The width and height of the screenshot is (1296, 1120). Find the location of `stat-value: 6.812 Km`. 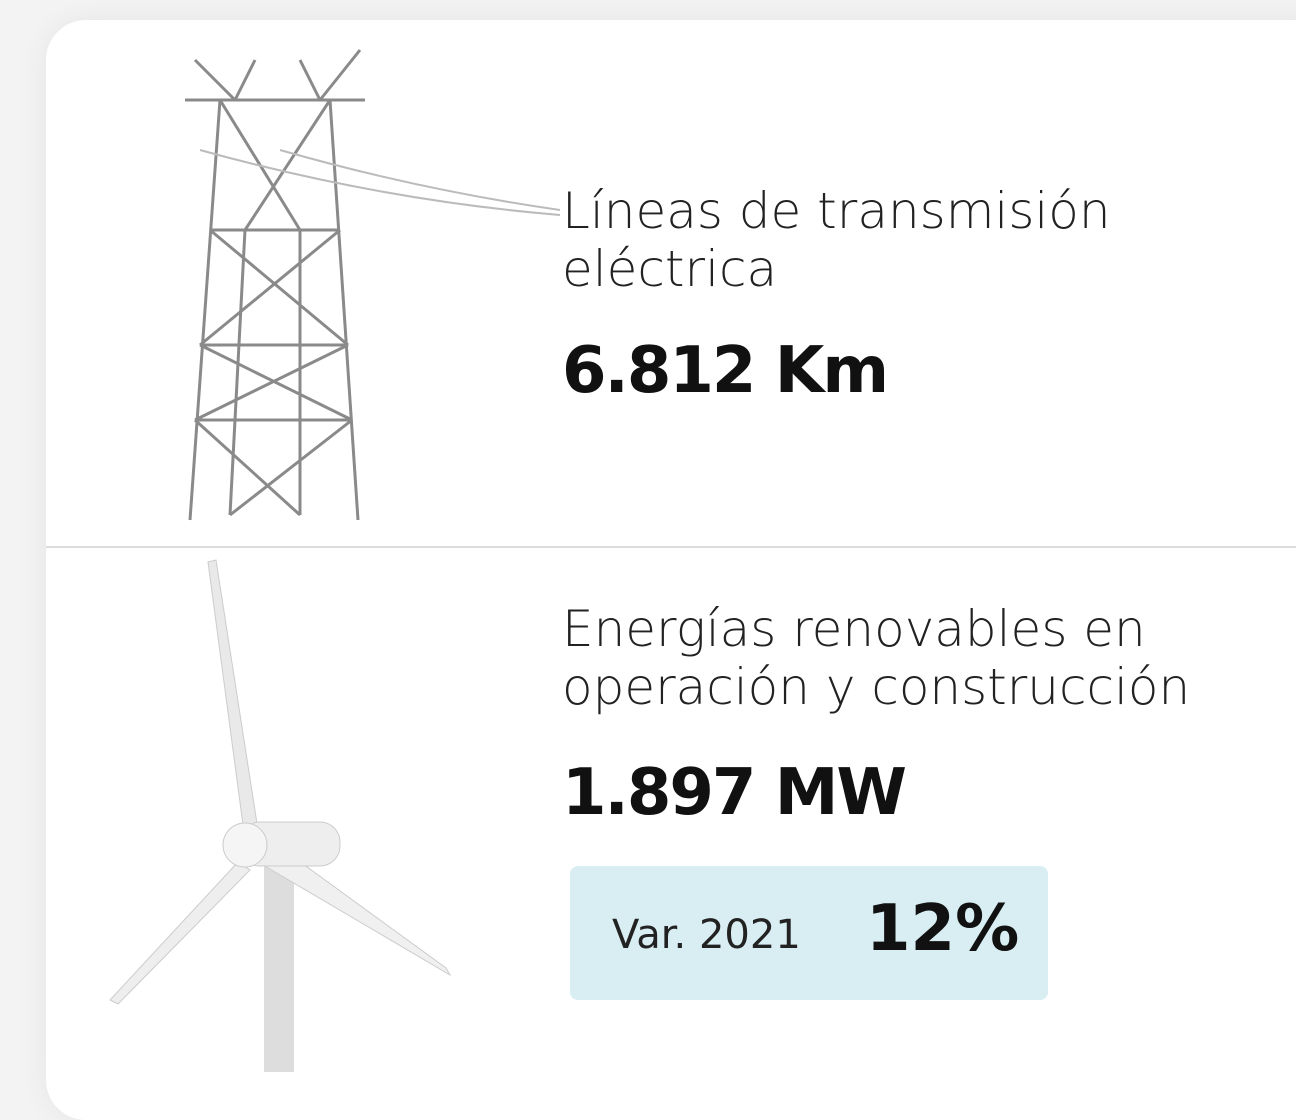

stat-value: 6.812 Km is located at coordinates (725, 371).